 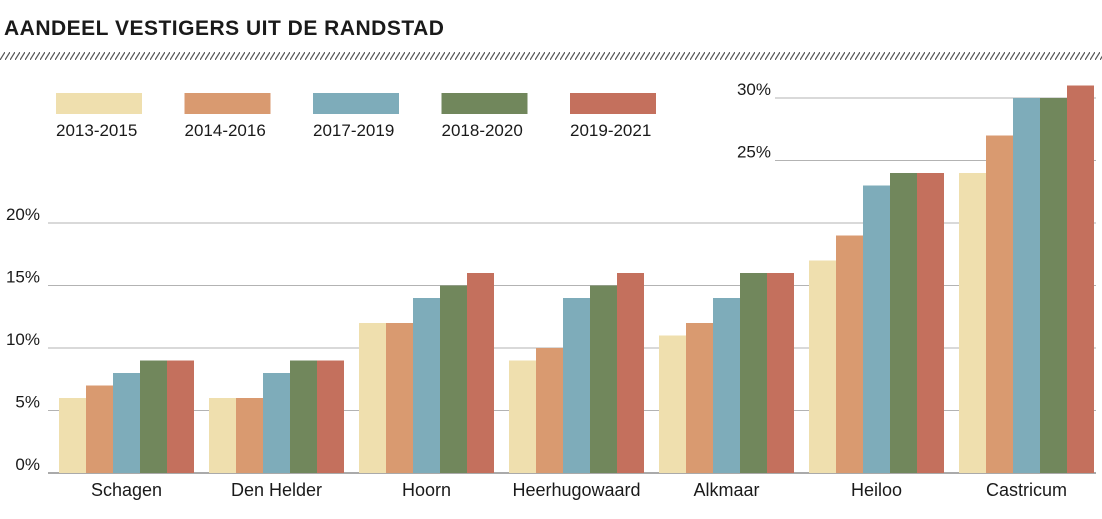 What do you see at coordinates (672, 404) in the screenshot?
I see `bar-alkmaar-2013-2015` at bounding box center [672, 404].